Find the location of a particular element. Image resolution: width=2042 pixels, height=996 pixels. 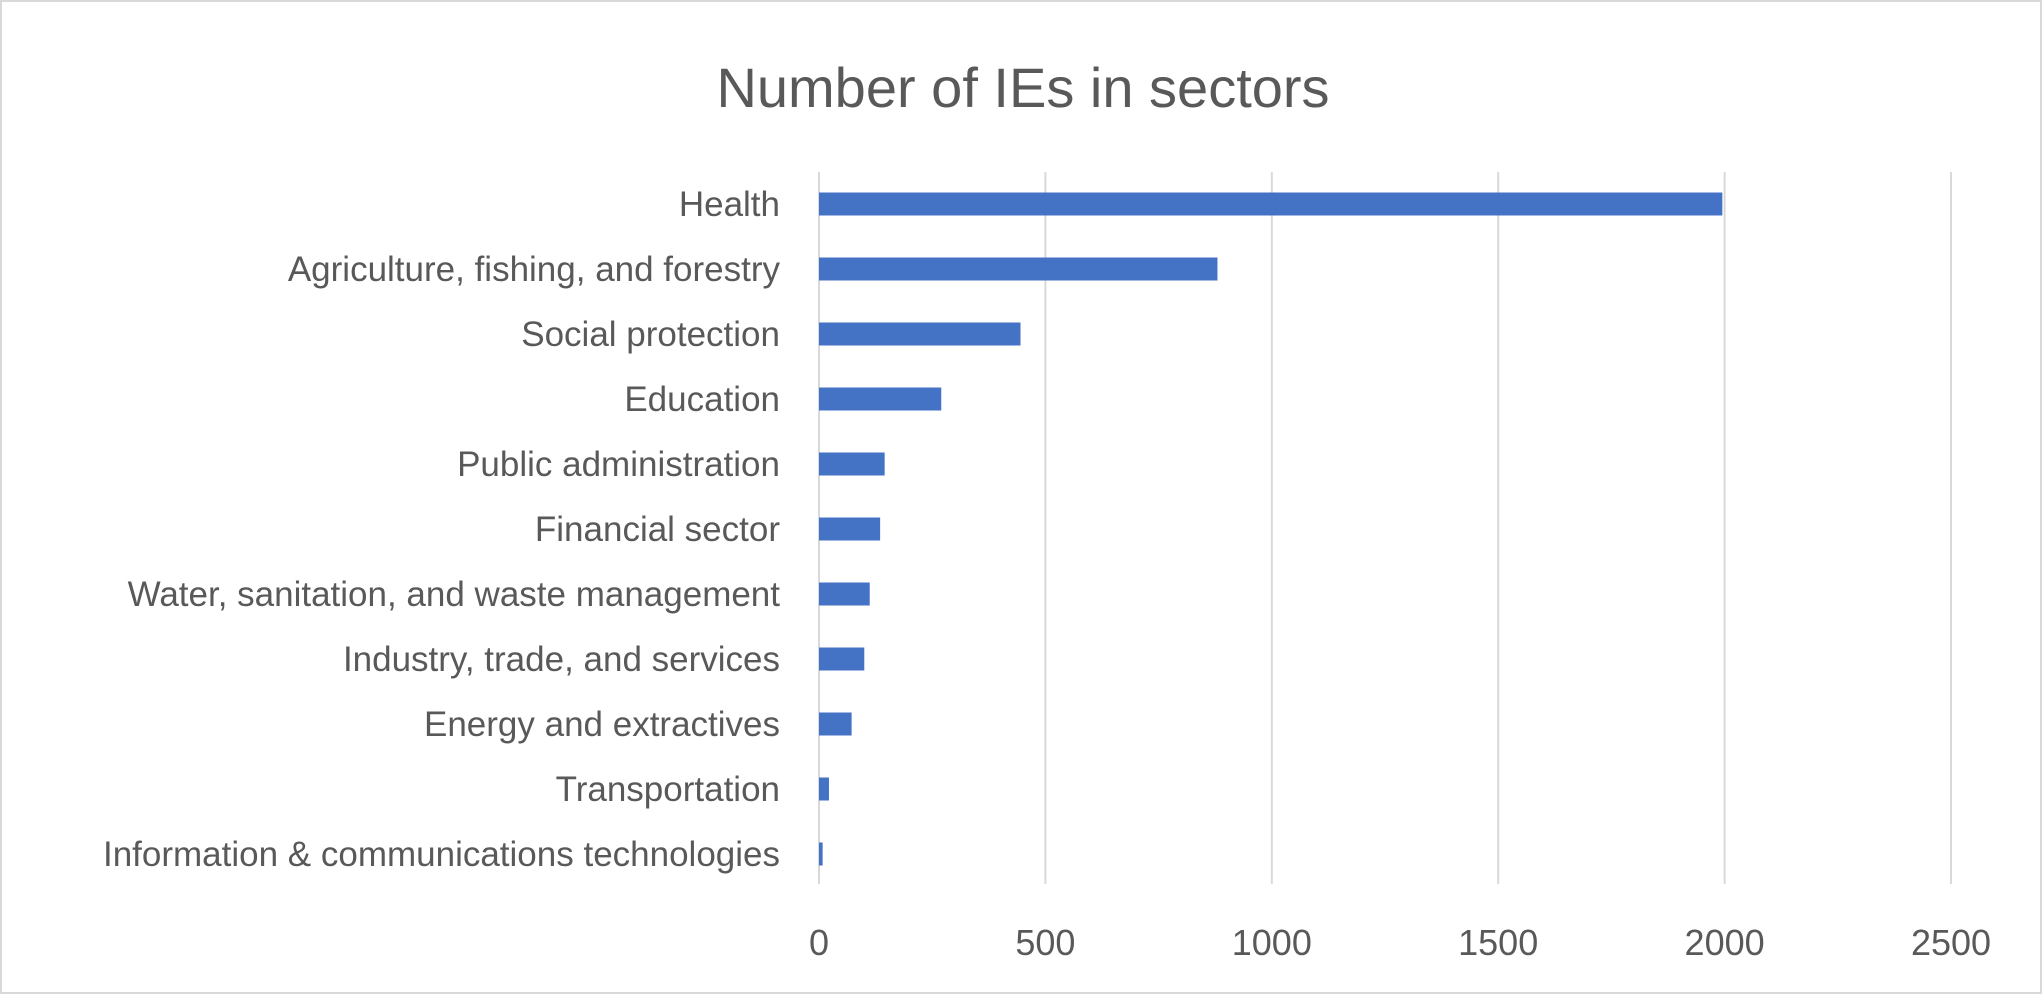

category-label: Energy and extractives is located at coordinates (602, 724).